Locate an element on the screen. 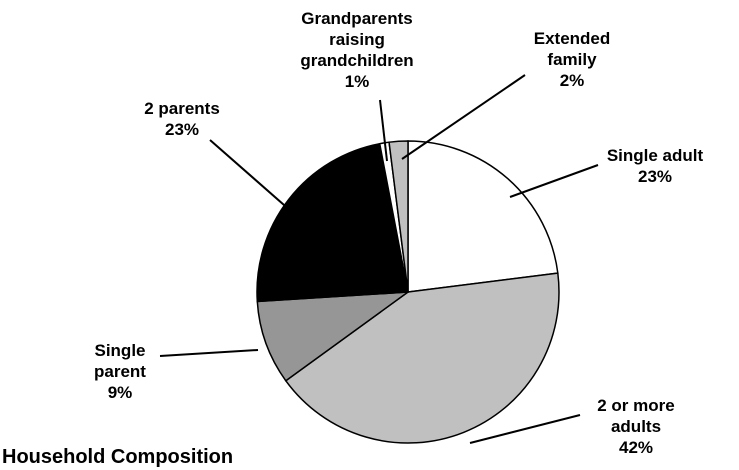 Image resolution: width=739 pixels, height=470 pixels. value-label: 9% is located at coordinates (120, 392).